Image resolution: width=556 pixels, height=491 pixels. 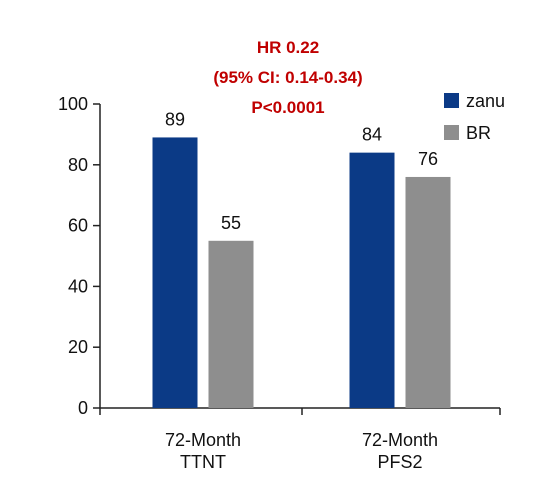 I want to click on y-tick-label: 80, so click(x=78, y=165).